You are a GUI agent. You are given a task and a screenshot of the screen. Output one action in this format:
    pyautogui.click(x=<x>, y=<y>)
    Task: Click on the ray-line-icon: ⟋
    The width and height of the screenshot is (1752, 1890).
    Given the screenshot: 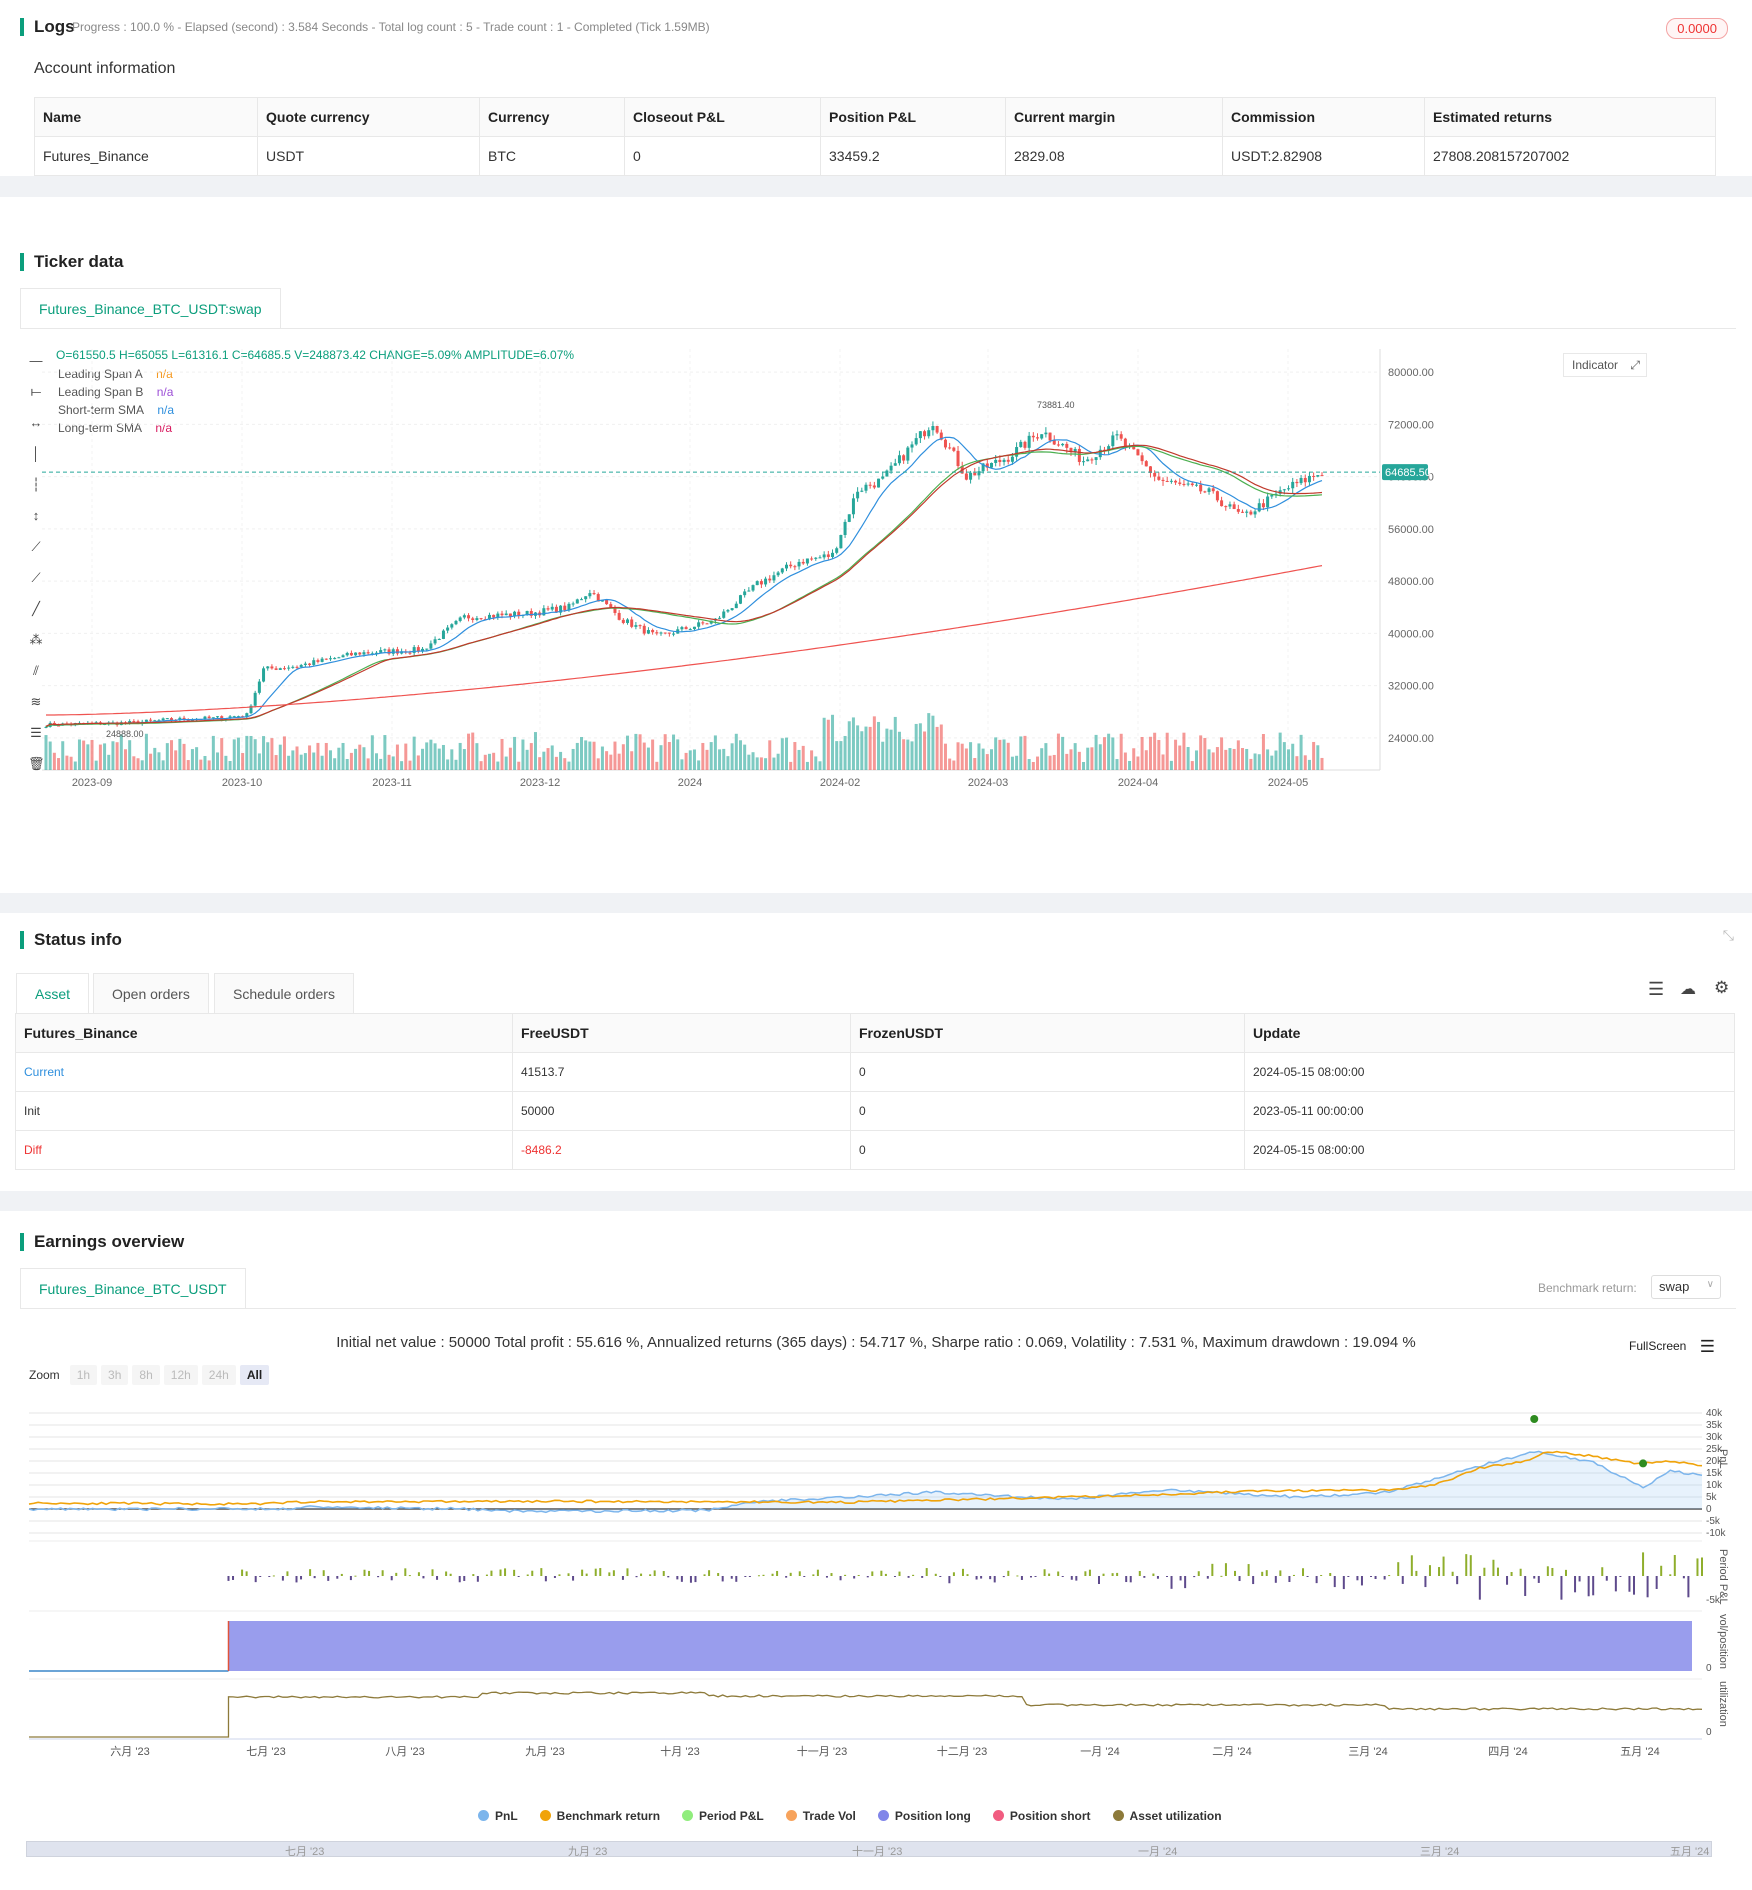 What is the action you would take?
    pyautogui.click(x=36, y=577)
    